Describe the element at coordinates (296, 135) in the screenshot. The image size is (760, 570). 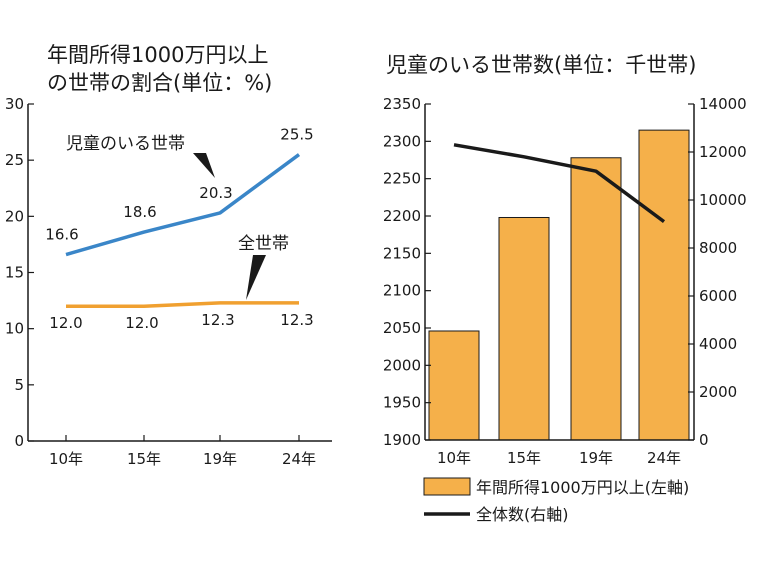
I see `child-households-data-label: 25.5` at that location.